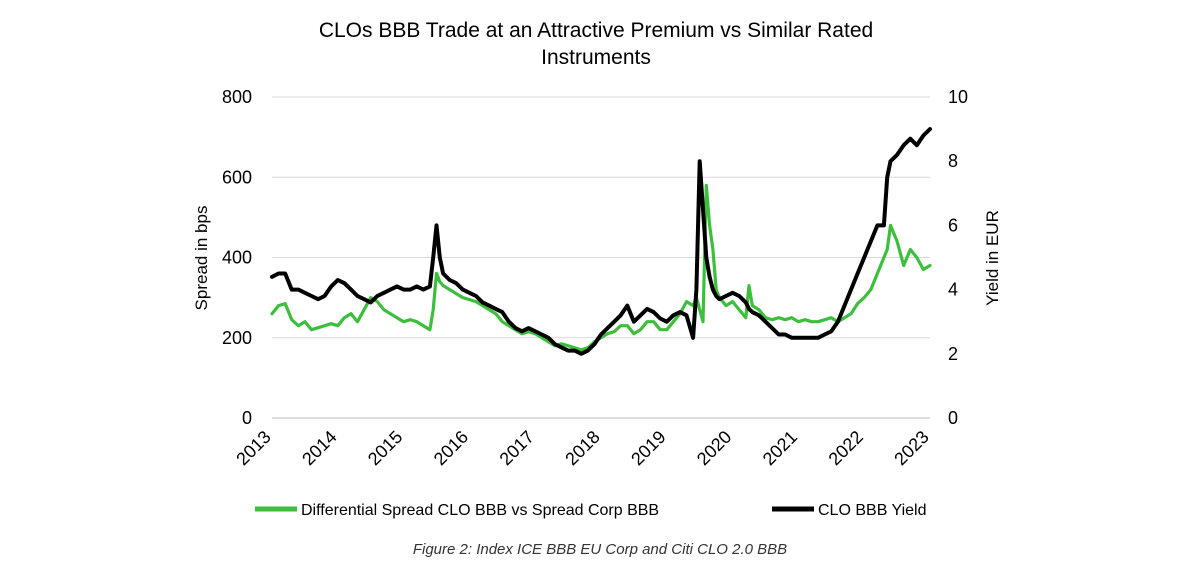  What do you see at coordinates (953, 418) in the screenshot?
I see `y2-tick-label: 0` at bounding box center [953, 418].